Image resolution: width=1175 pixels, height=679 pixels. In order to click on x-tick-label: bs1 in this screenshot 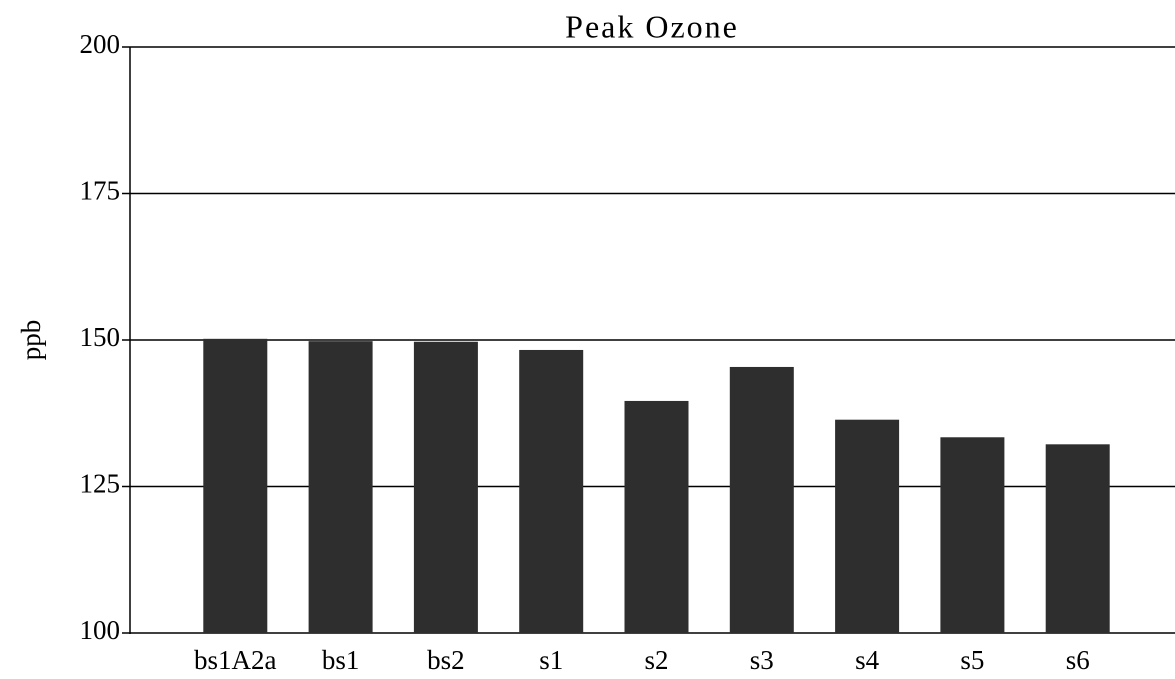, I will do `click(341, 660)`.